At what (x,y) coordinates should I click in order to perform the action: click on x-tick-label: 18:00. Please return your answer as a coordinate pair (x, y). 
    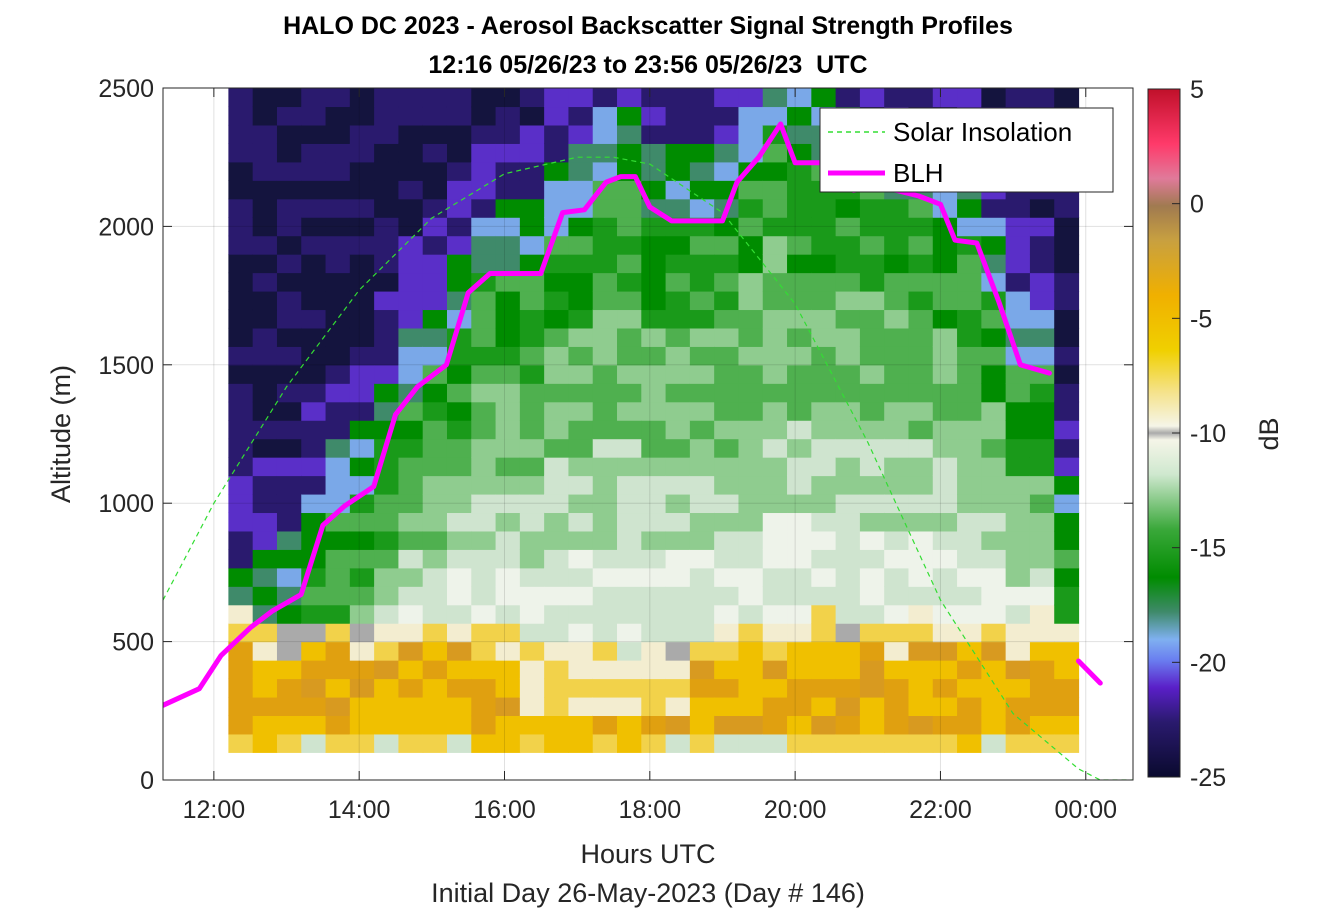
    Looking at the image, I should click on (650, 810).